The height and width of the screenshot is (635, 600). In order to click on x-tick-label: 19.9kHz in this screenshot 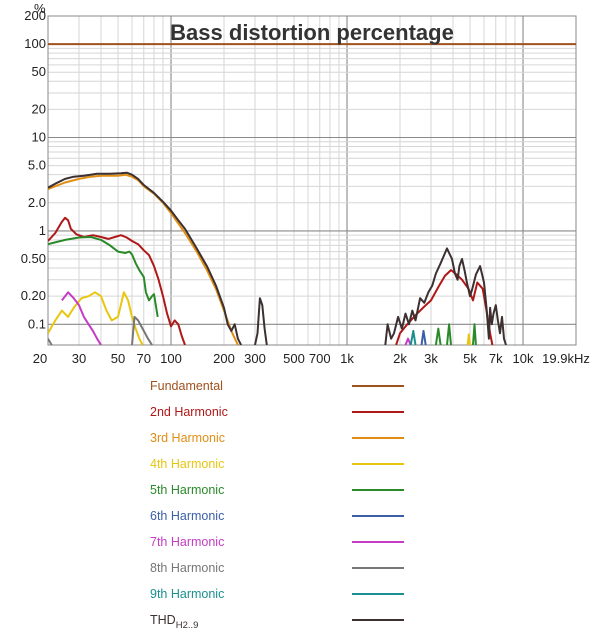, I will do `click(566, 358)`.